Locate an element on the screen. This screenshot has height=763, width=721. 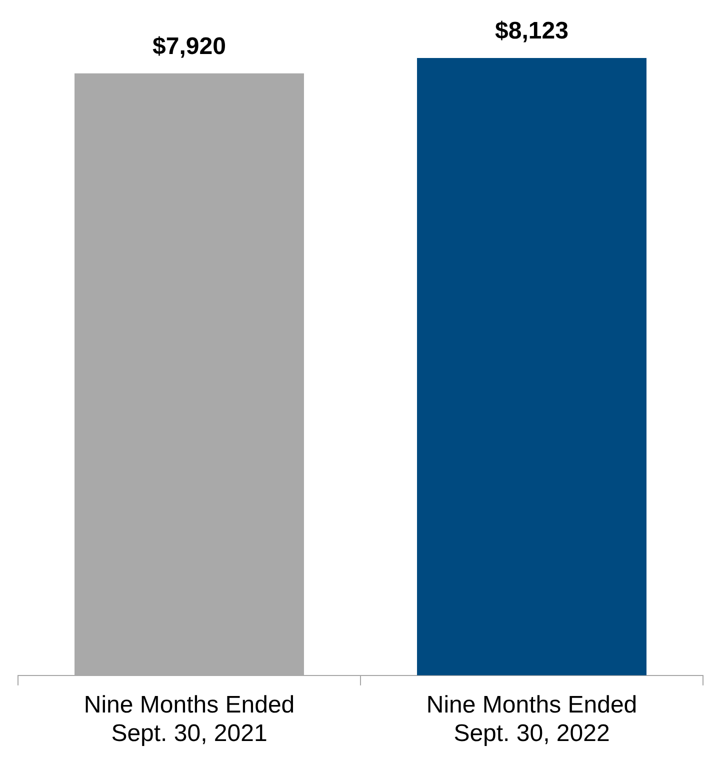
x-tick-label: Nine Months Ended Sept. 30, 2021 is located at coordinates (189, 719).